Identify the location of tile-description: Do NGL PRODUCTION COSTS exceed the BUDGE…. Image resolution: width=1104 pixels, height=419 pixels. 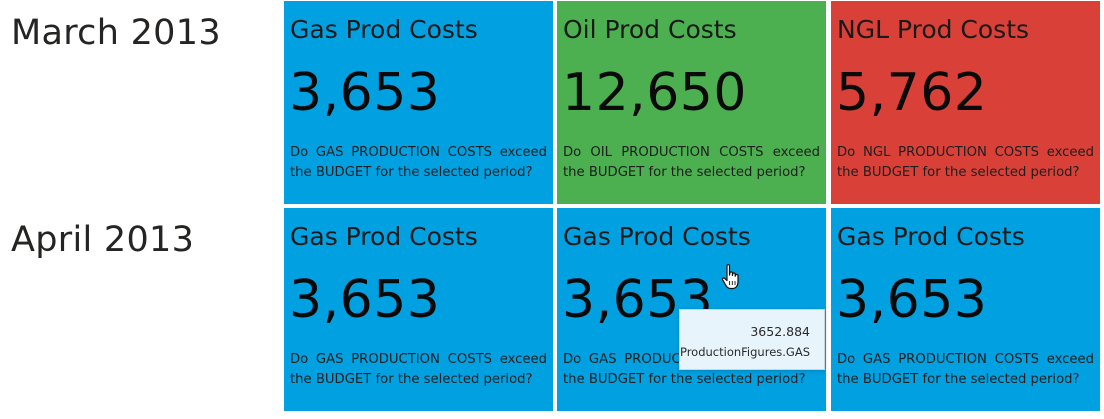
(965, 162).